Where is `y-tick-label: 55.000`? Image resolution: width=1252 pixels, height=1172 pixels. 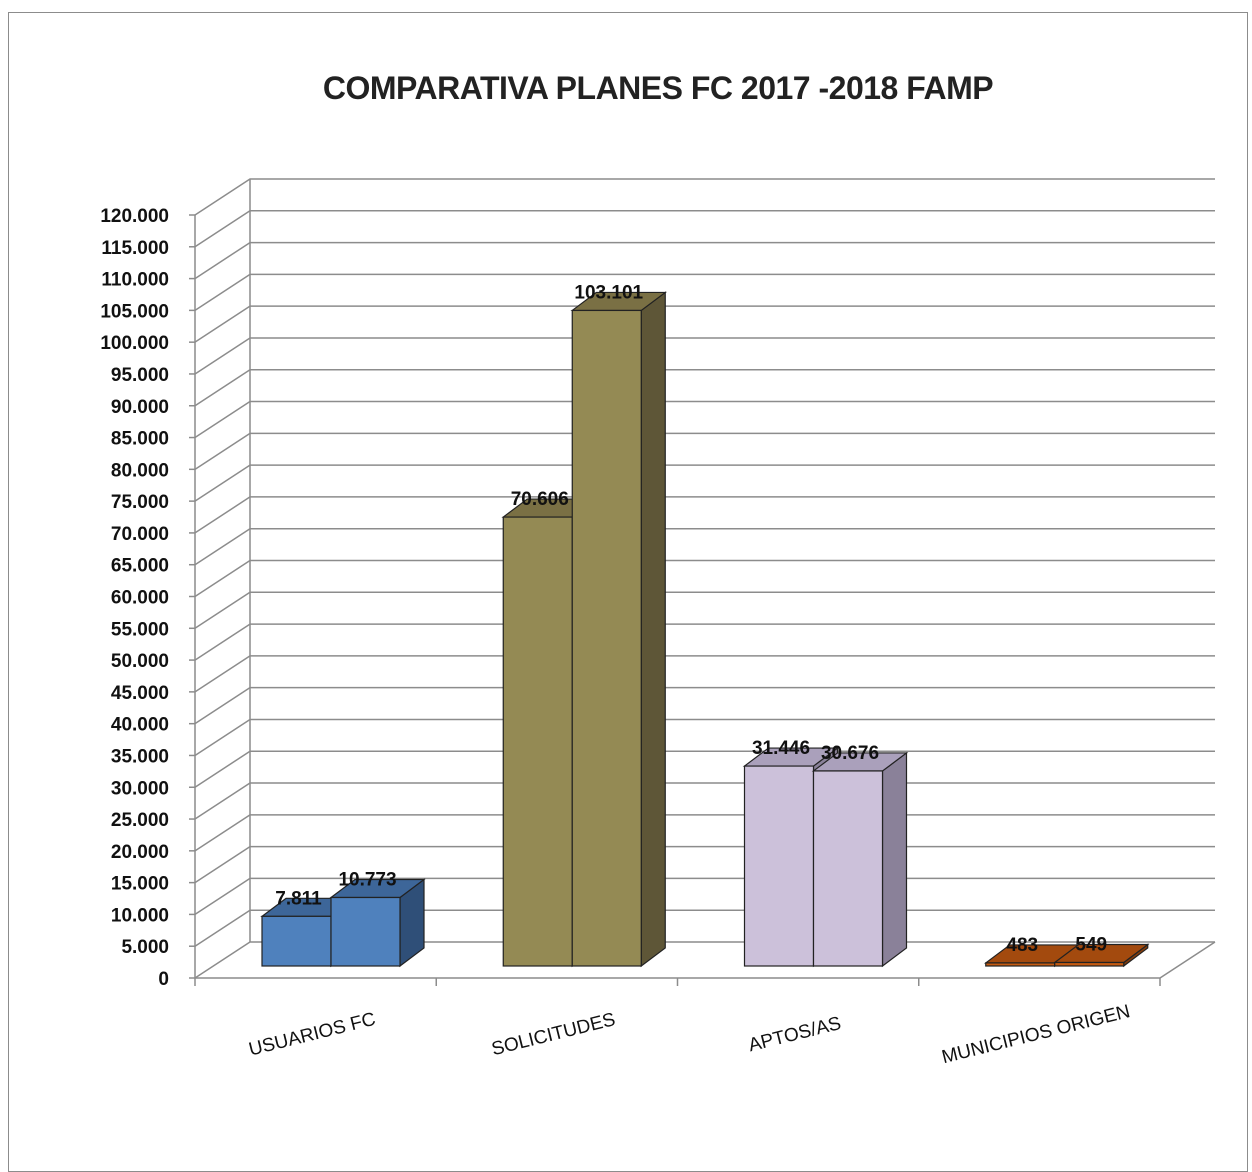
y-tick-label: 55.000 is located at coordinates (140, 629).